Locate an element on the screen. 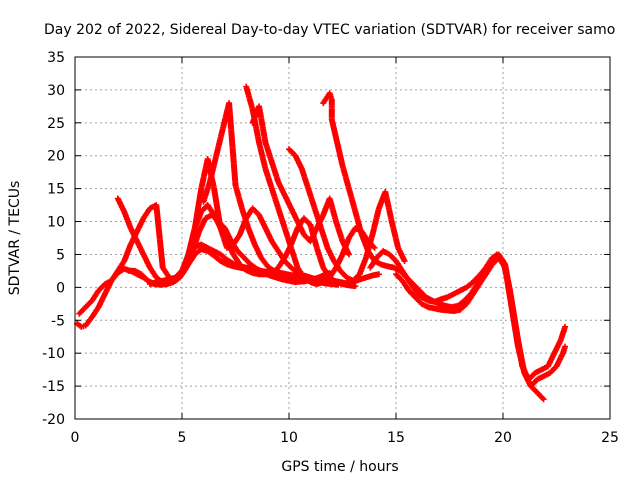 Image resolution: width=640 pixels, height=480 pixels. y-axis-label: SDTVAR / TECUs is located at coordinates (15, 238).